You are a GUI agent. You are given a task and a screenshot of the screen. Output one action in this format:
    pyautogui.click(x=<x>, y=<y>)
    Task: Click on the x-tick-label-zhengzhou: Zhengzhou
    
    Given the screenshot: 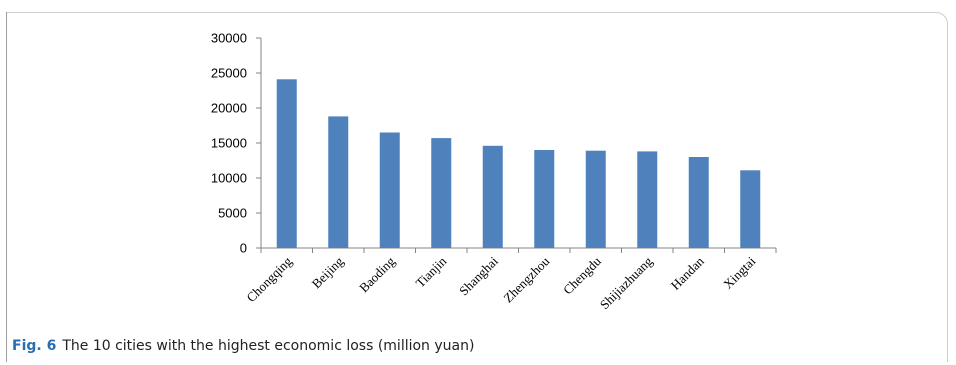 What is the action you would take?
    pyautogui.click(x=526, y=279)
    